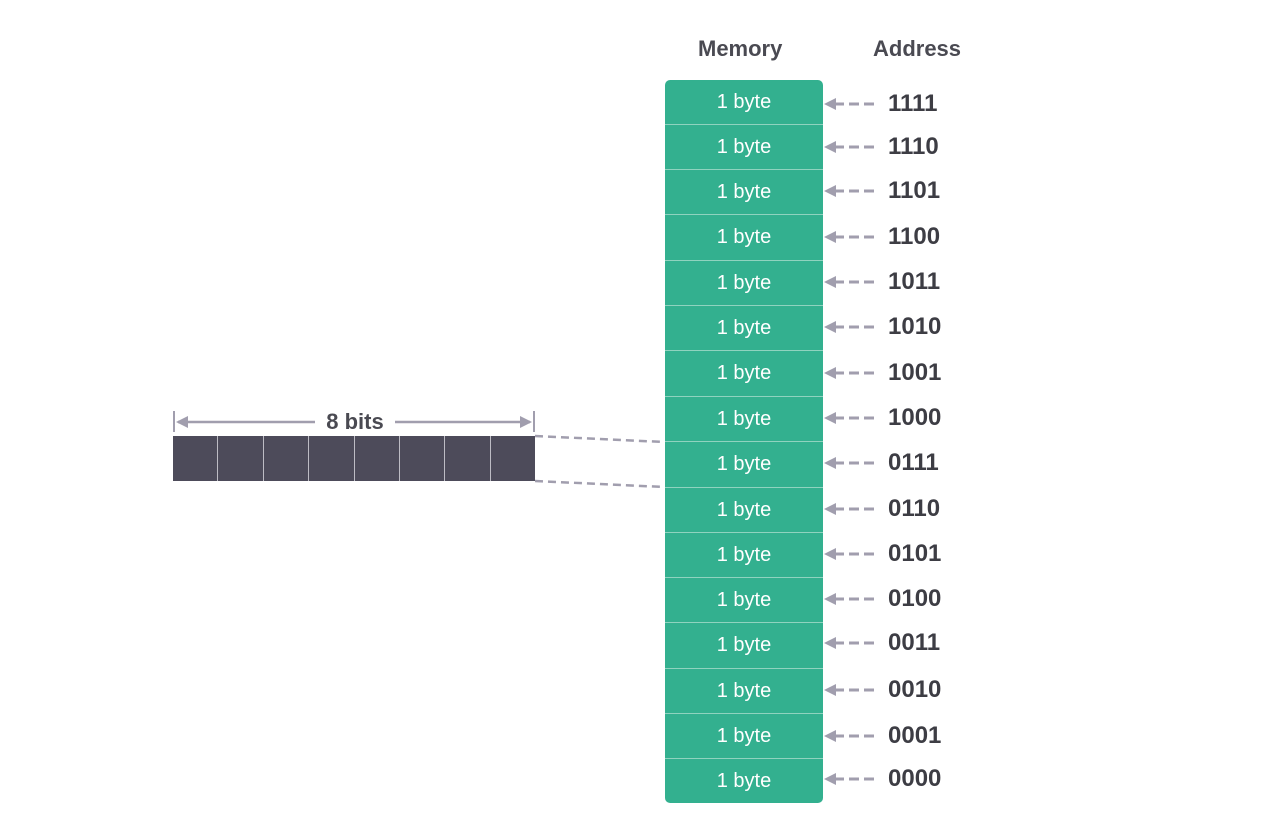  I want to click on address-label: 1000, so click(915, 417).